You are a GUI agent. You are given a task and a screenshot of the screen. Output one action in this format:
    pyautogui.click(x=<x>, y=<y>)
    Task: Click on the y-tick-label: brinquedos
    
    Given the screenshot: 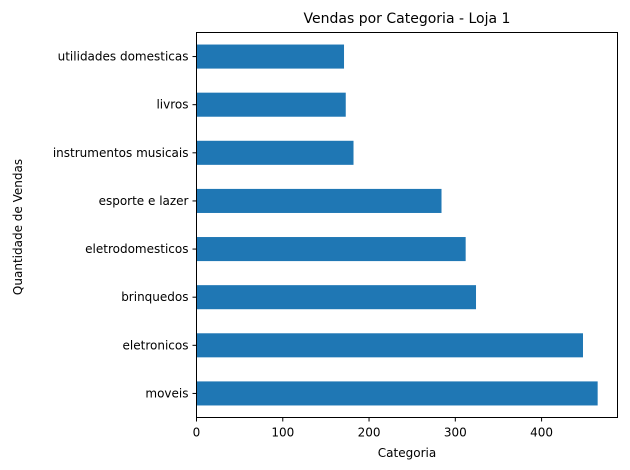 What is the action you would take?
    pyautogui.click(x=154, y=297)
    